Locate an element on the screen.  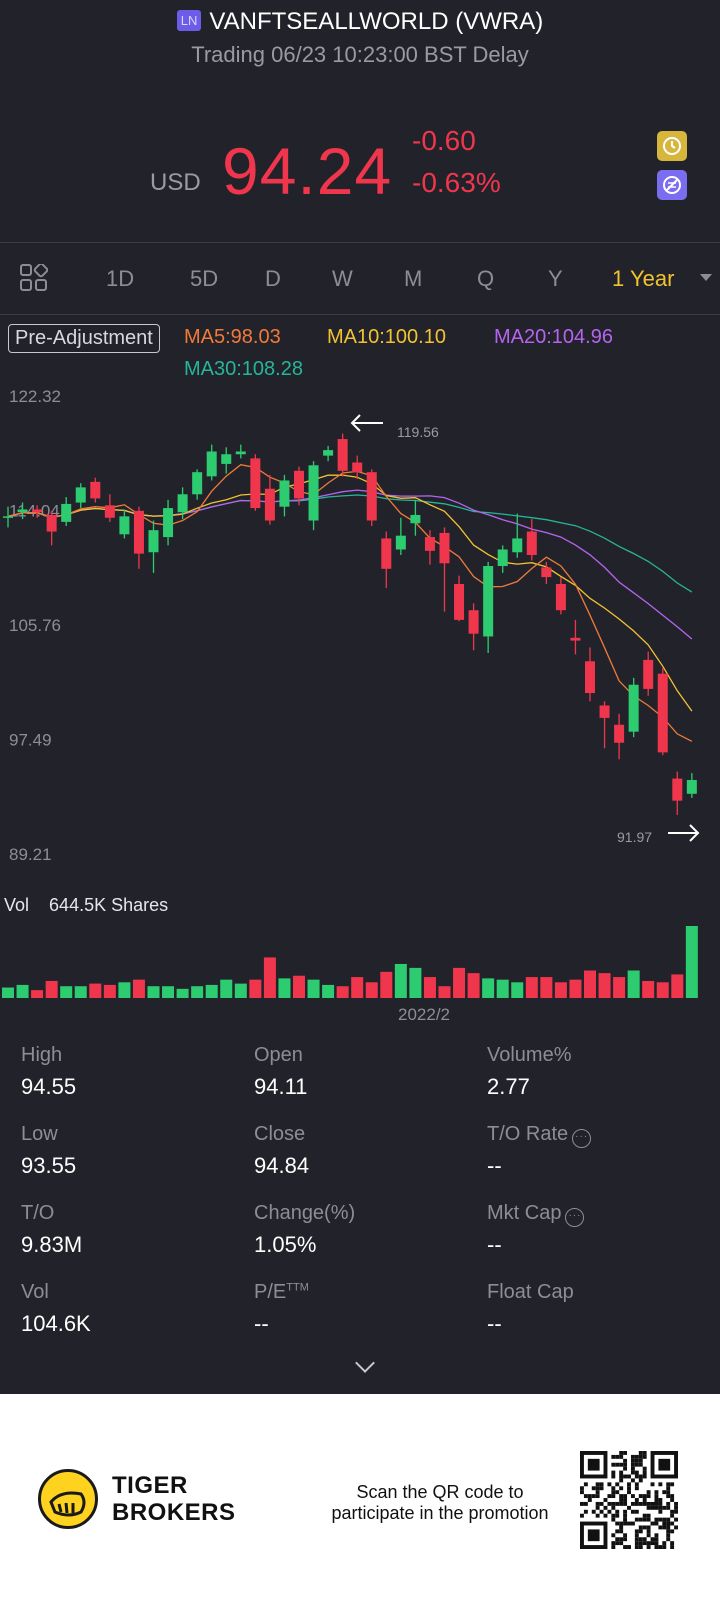
qr-code-icon is located at coordinates (629, 1500).